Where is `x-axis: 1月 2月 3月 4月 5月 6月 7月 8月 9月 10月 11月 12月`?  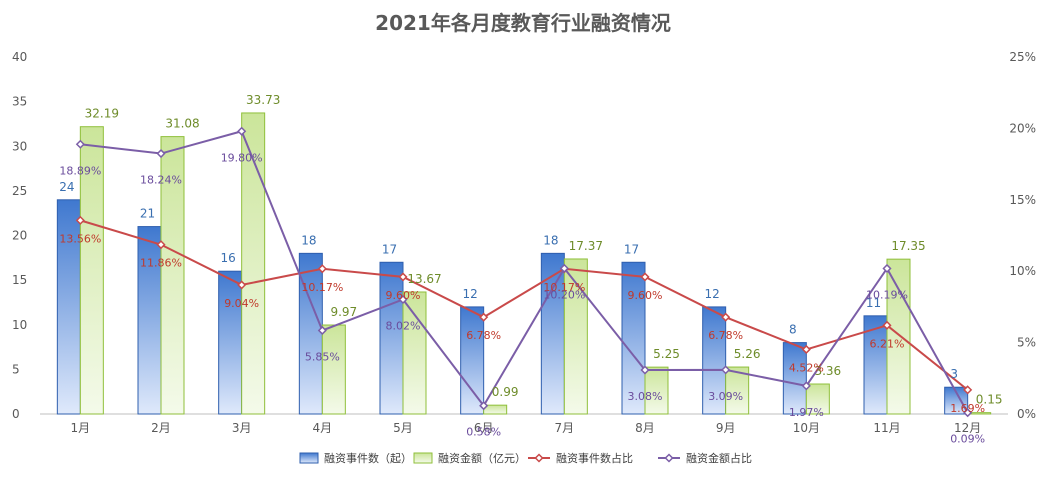
x-axis: 1月 2月 3月 4月 5月 6月 7月 8月 9月 10月 11月 12月 is located at coordinates (524, 424).